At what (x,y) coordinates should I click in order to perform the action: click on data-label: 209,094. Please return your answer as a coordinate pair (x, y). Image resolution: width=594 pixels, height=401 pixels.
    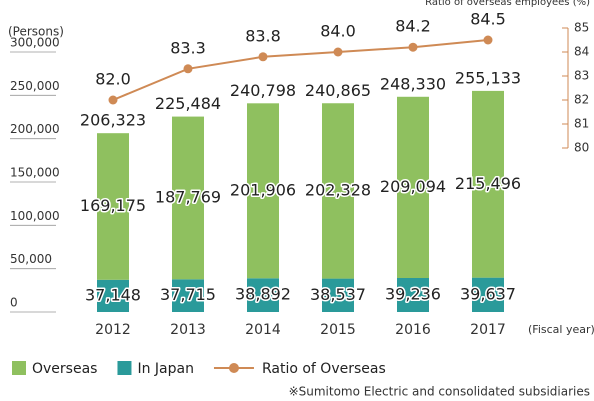
    Looking at the image, I should click on (413, 186).